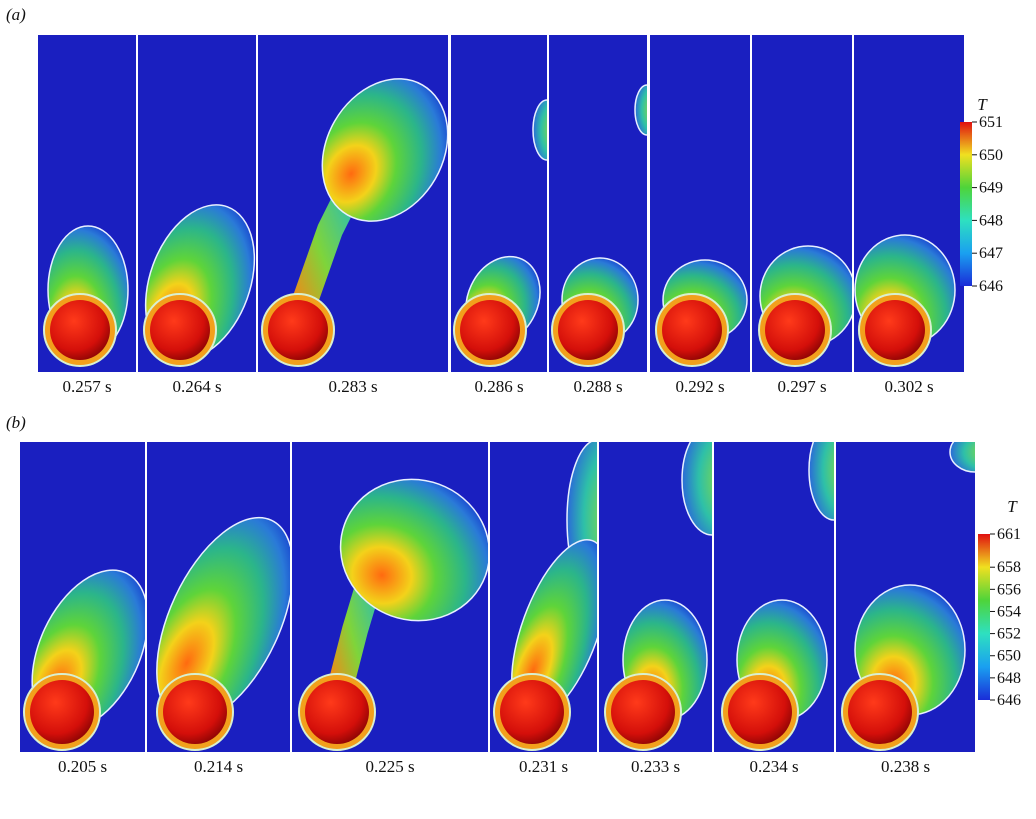 Image resolution: width=1036 pixels, height=819 pixels. I want to click on time-label: 0.257 s, so click(86, 386).